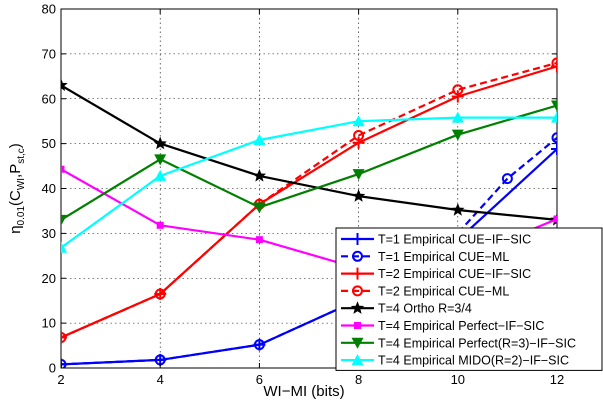 The width and height of the screenshot is (603, 402). I want to click on y-axis-label: η0.01(CWI,Pst,c), so click(17, 188).